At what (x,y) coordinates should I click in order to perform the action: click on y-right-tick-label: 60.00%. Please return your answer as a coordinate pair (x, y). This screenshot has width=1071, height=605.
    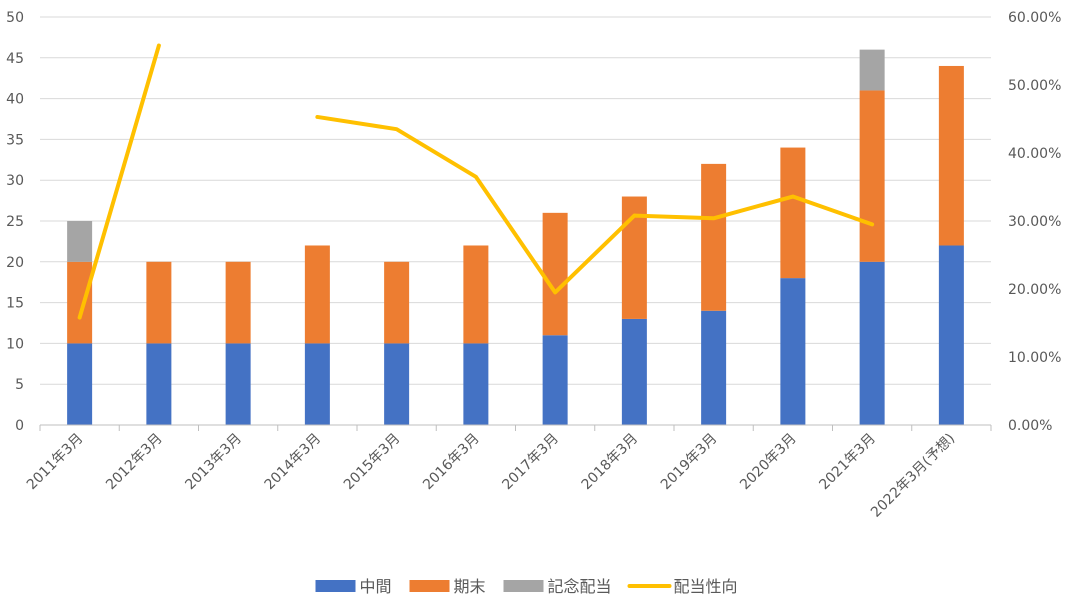
    Looking at the image, I should click on (1034, 18).